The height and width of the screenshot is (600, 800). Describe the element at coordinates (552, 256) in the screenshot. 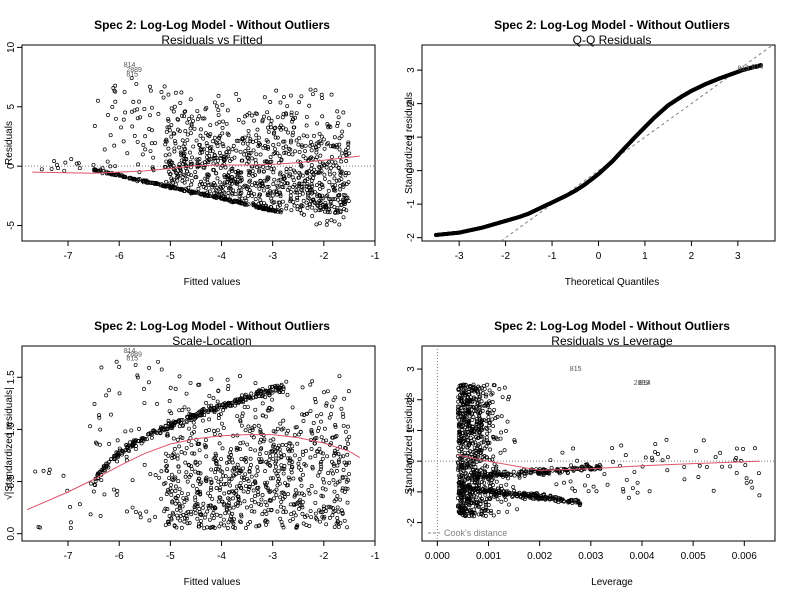

I see `x-tick-label: -1` at that location.